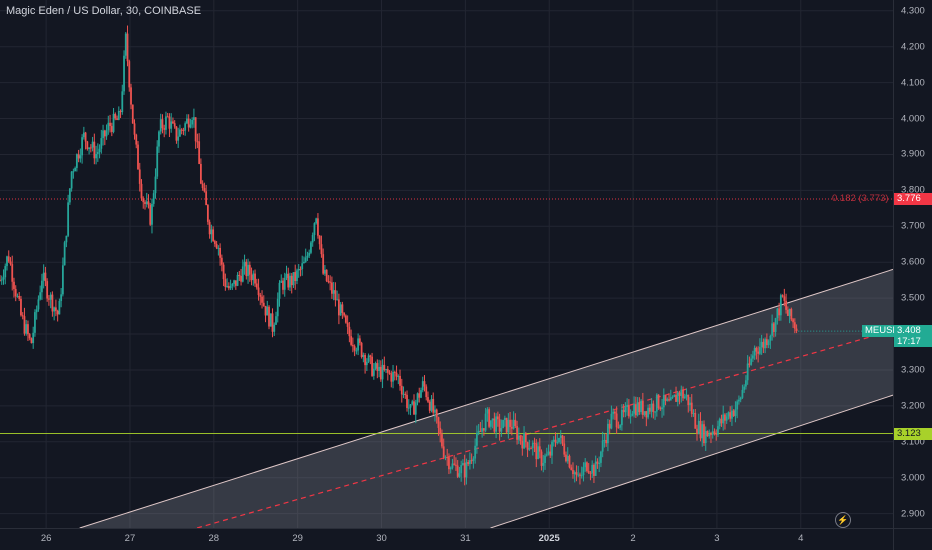 This screenshot has height=550, width=932. I want to click on lightning-icon: ⚡, so click(843, 520).